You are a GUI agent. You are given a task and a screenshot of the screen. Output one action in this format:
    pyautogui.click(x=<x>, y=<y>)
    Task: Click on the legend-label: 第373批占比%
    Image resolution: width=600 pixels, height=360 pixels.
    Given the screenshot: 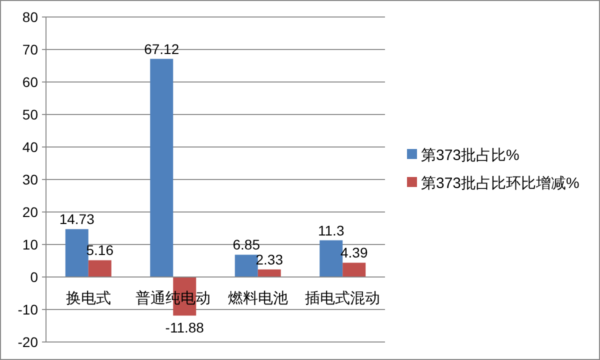 What is the action you would take?
    pyautogui.click(x=470, y=155)
    